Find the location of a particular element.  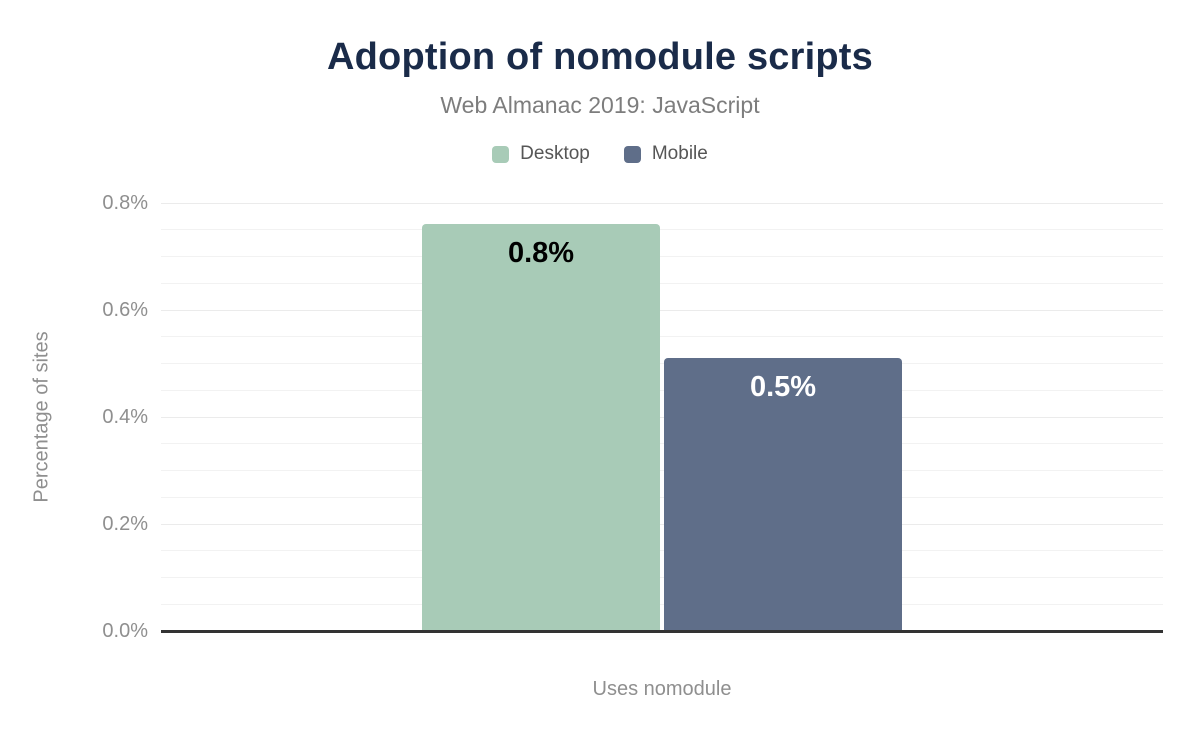

y-tick-label: 0.0% is located at coordinates (125, 631).